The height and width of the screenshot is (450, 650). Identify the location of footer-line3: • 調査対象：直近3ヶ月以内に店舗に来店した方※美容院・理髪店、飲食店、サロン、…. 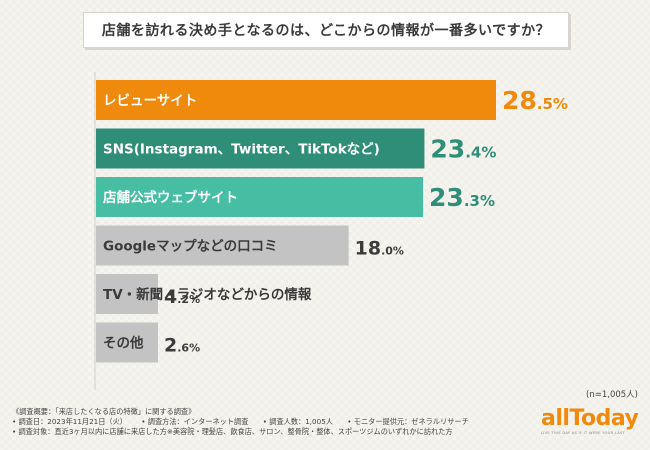
(232, 431).